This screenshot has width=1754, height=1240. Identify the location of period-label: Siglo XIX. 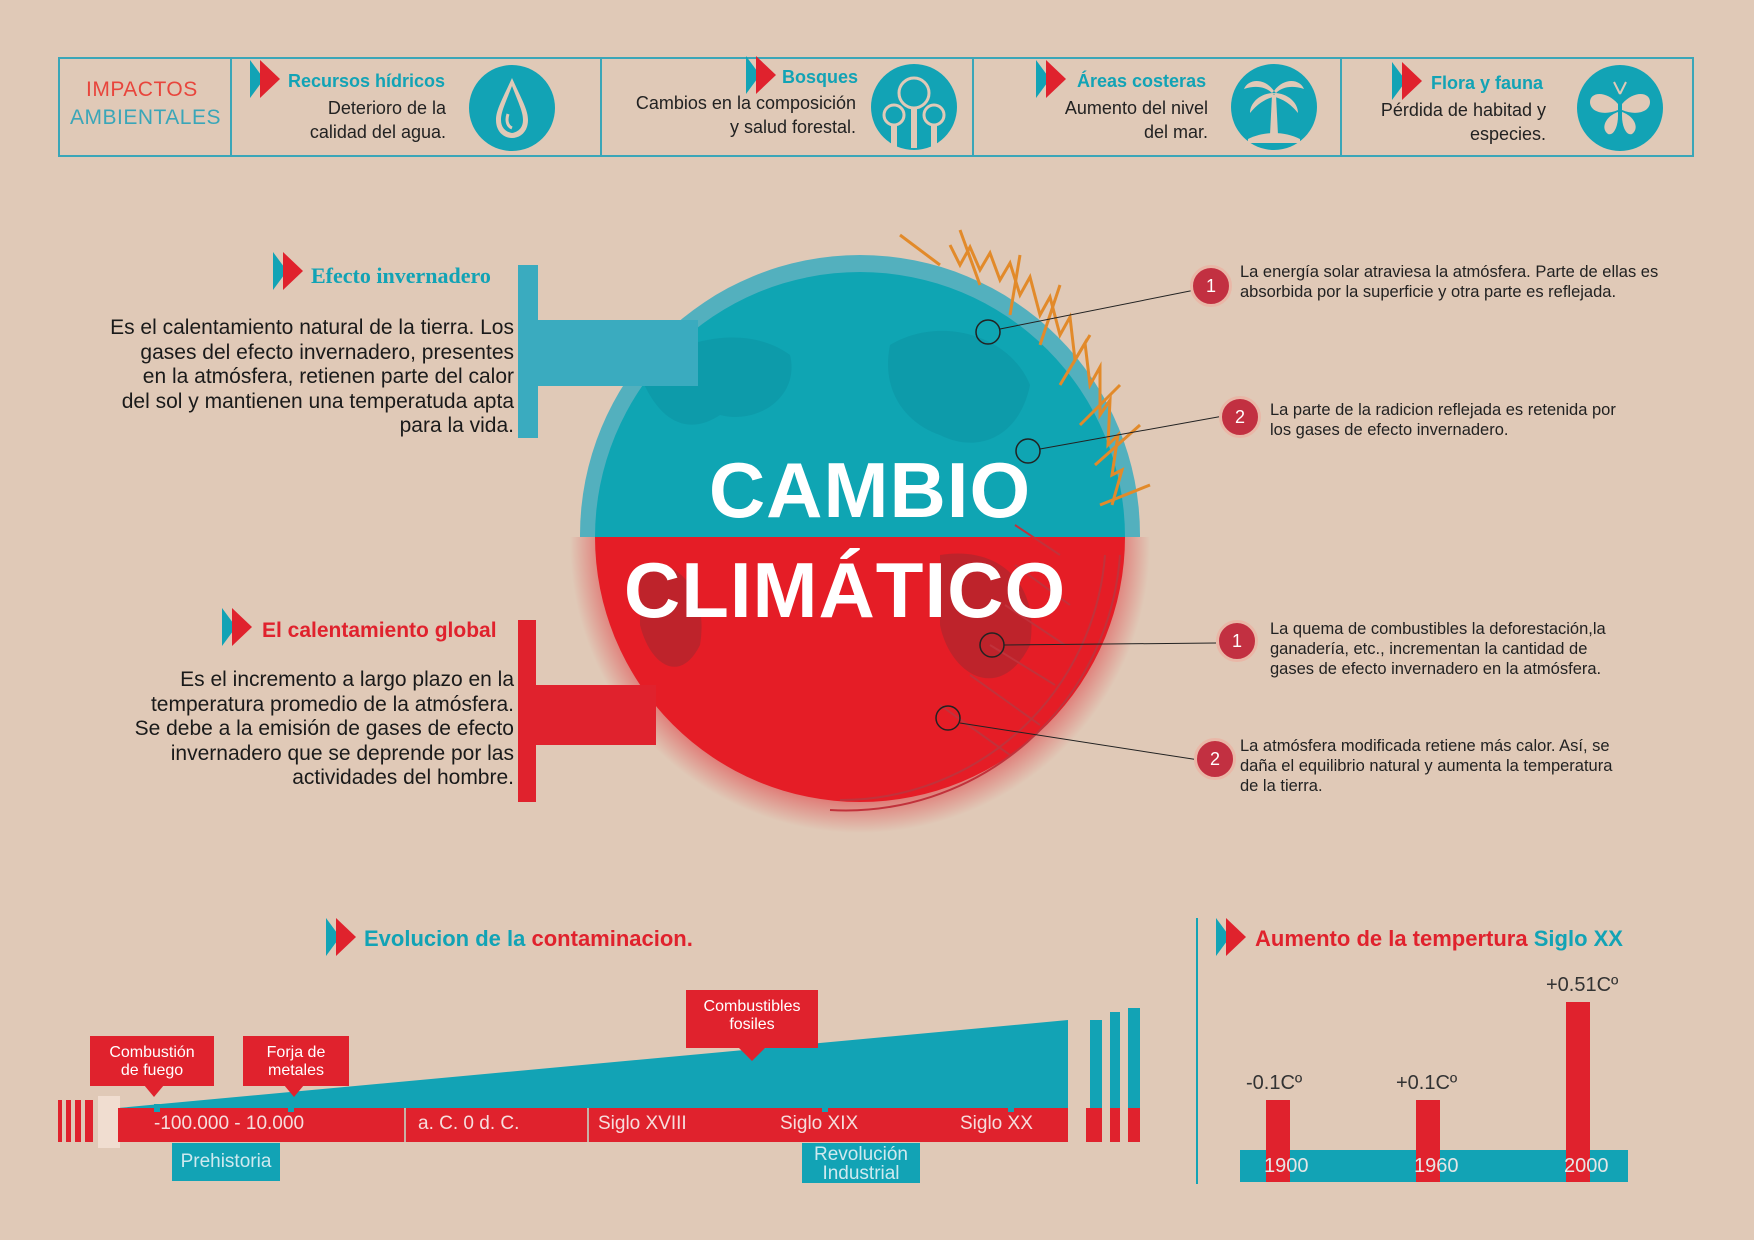
(819, 1123).